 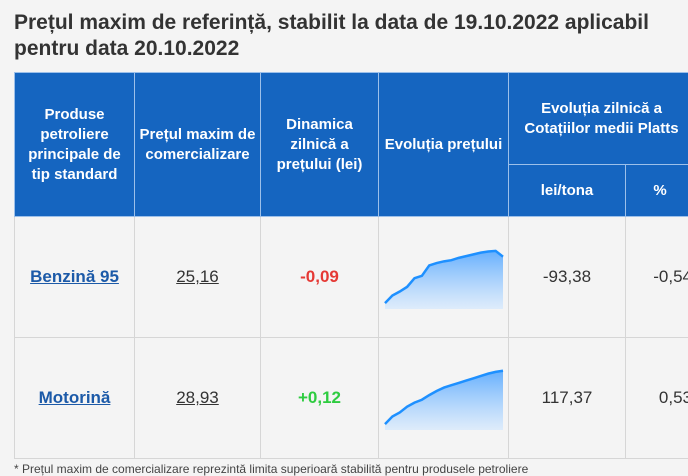 What do you see at coordinates (657, 398) in the screenshot?
I see `percent-cell: 0,53` at bounding box center [657, 398].